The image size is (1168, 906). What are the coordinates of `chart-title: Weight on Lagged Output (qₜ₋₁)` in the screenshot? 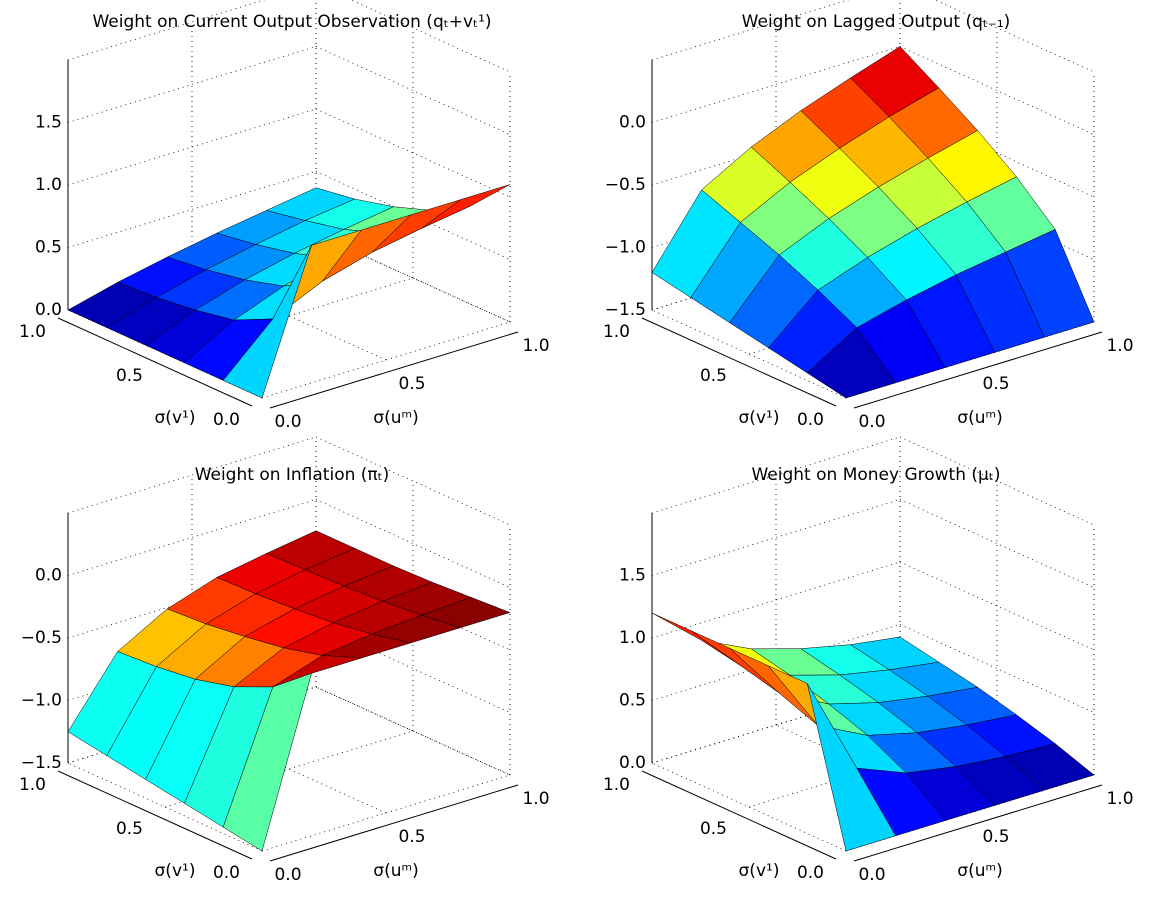 It's located at (876, 22).